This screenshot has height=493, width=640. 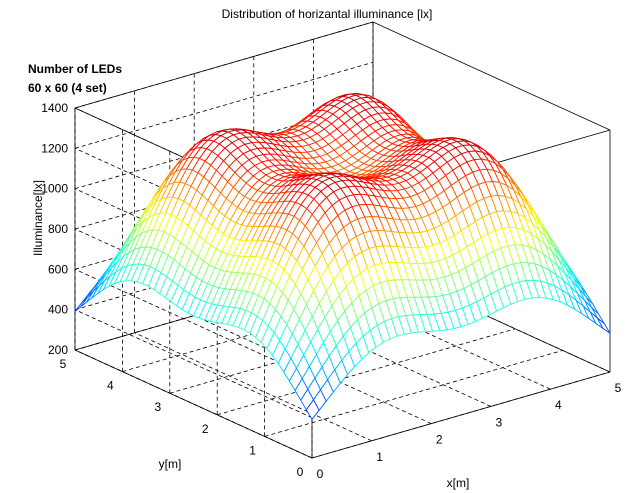 I want to click on y-tick-label: 1, so click(x=252, y=450).